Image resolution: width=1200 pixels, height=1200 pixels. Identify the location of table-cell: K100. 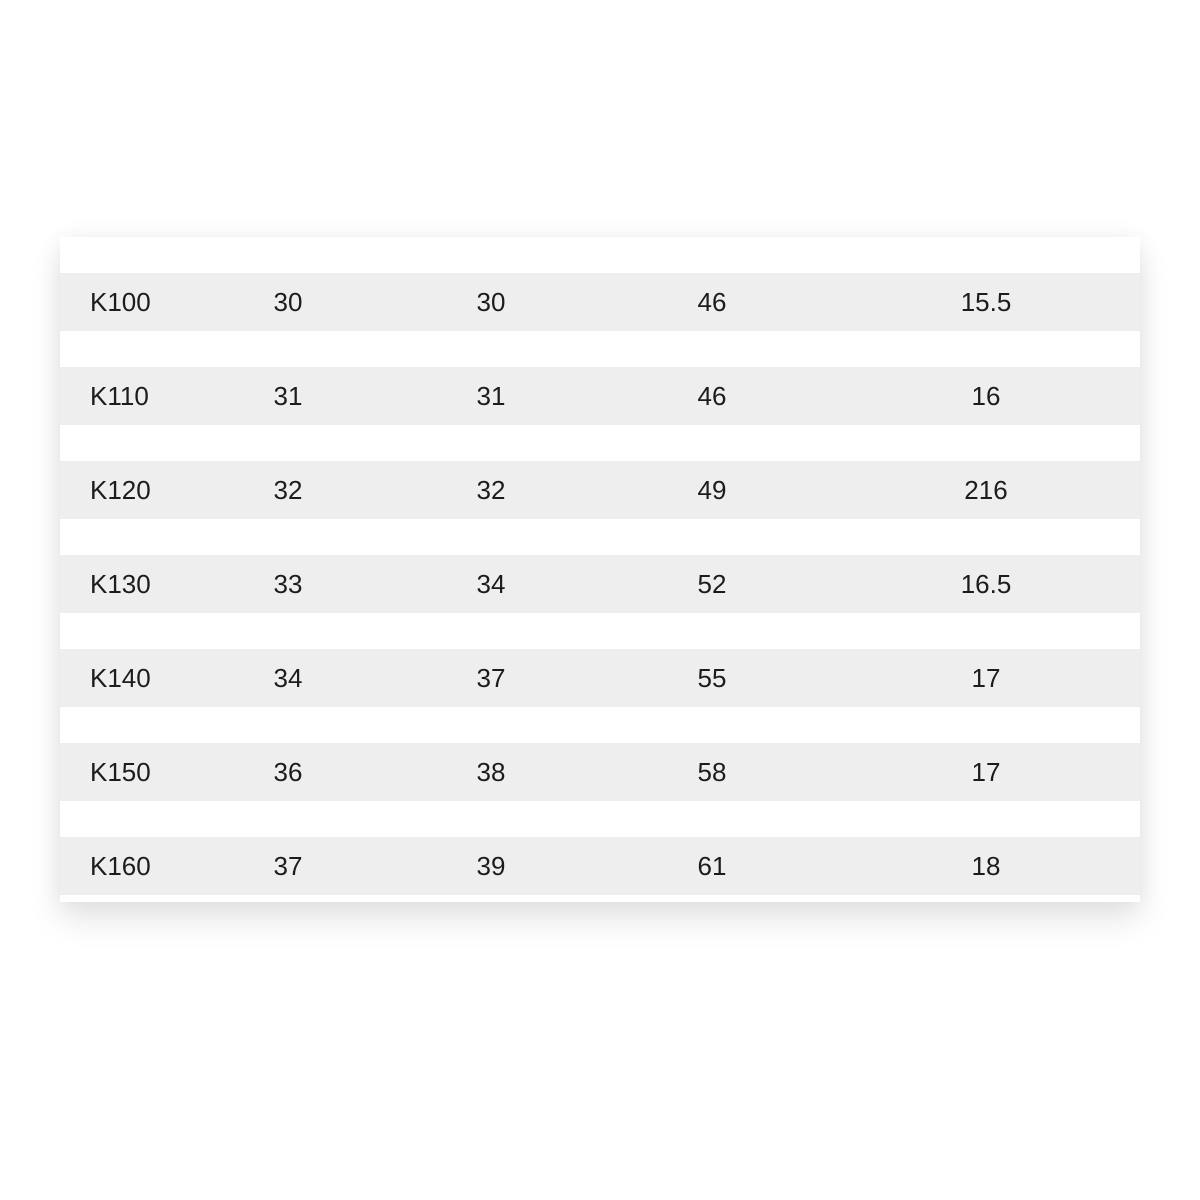
(120, 302).